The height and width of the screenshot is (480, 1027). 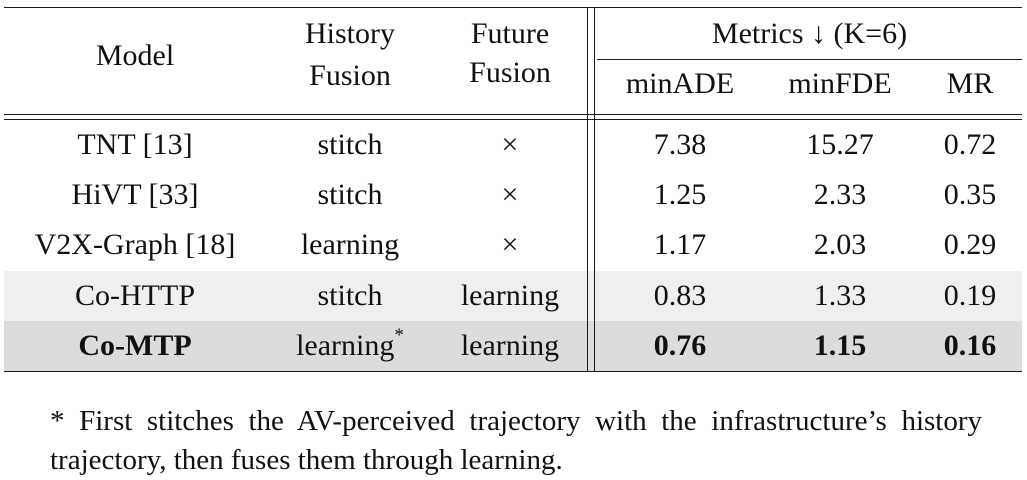 What do you see at coordinates (840, 244) in the screenshot?
I see `row-minfde: 2.03` at bounding box center [840, 244].